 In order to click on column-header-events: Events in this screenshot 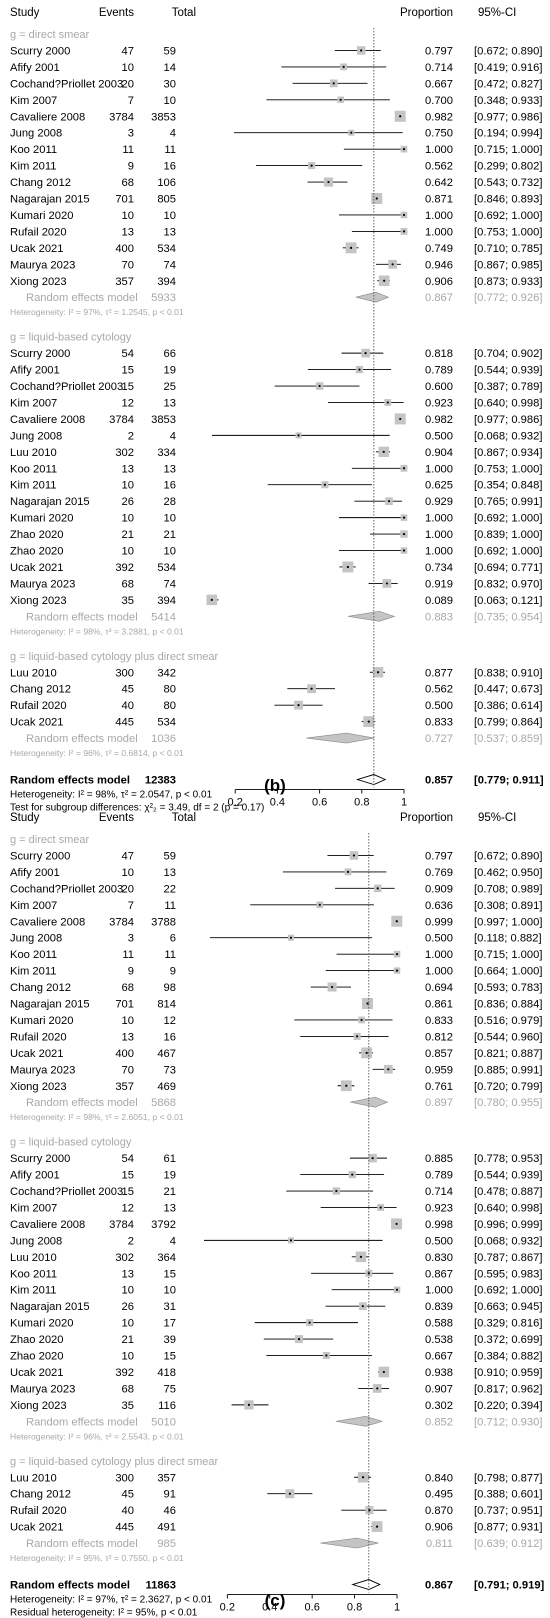, I will do `click(116, 13)`.